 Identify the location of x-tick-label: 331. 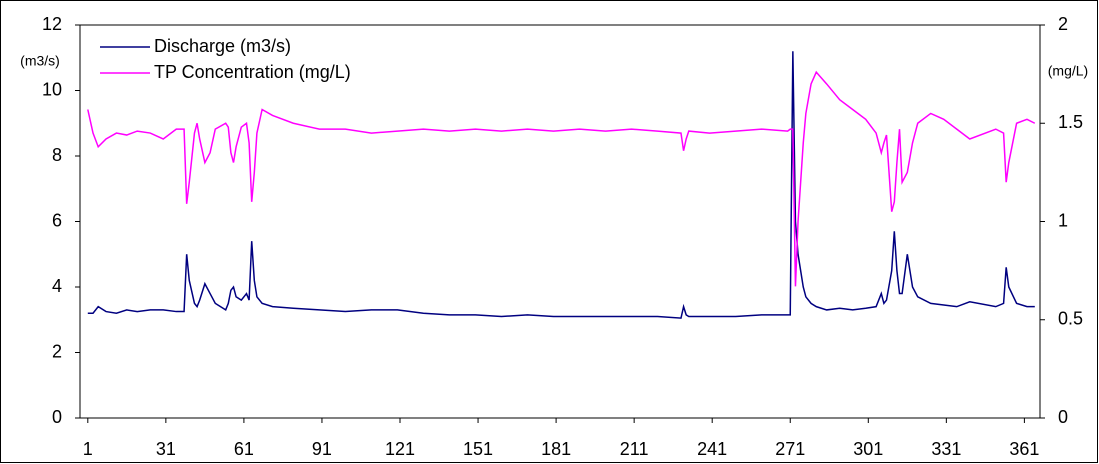
(946, 449).